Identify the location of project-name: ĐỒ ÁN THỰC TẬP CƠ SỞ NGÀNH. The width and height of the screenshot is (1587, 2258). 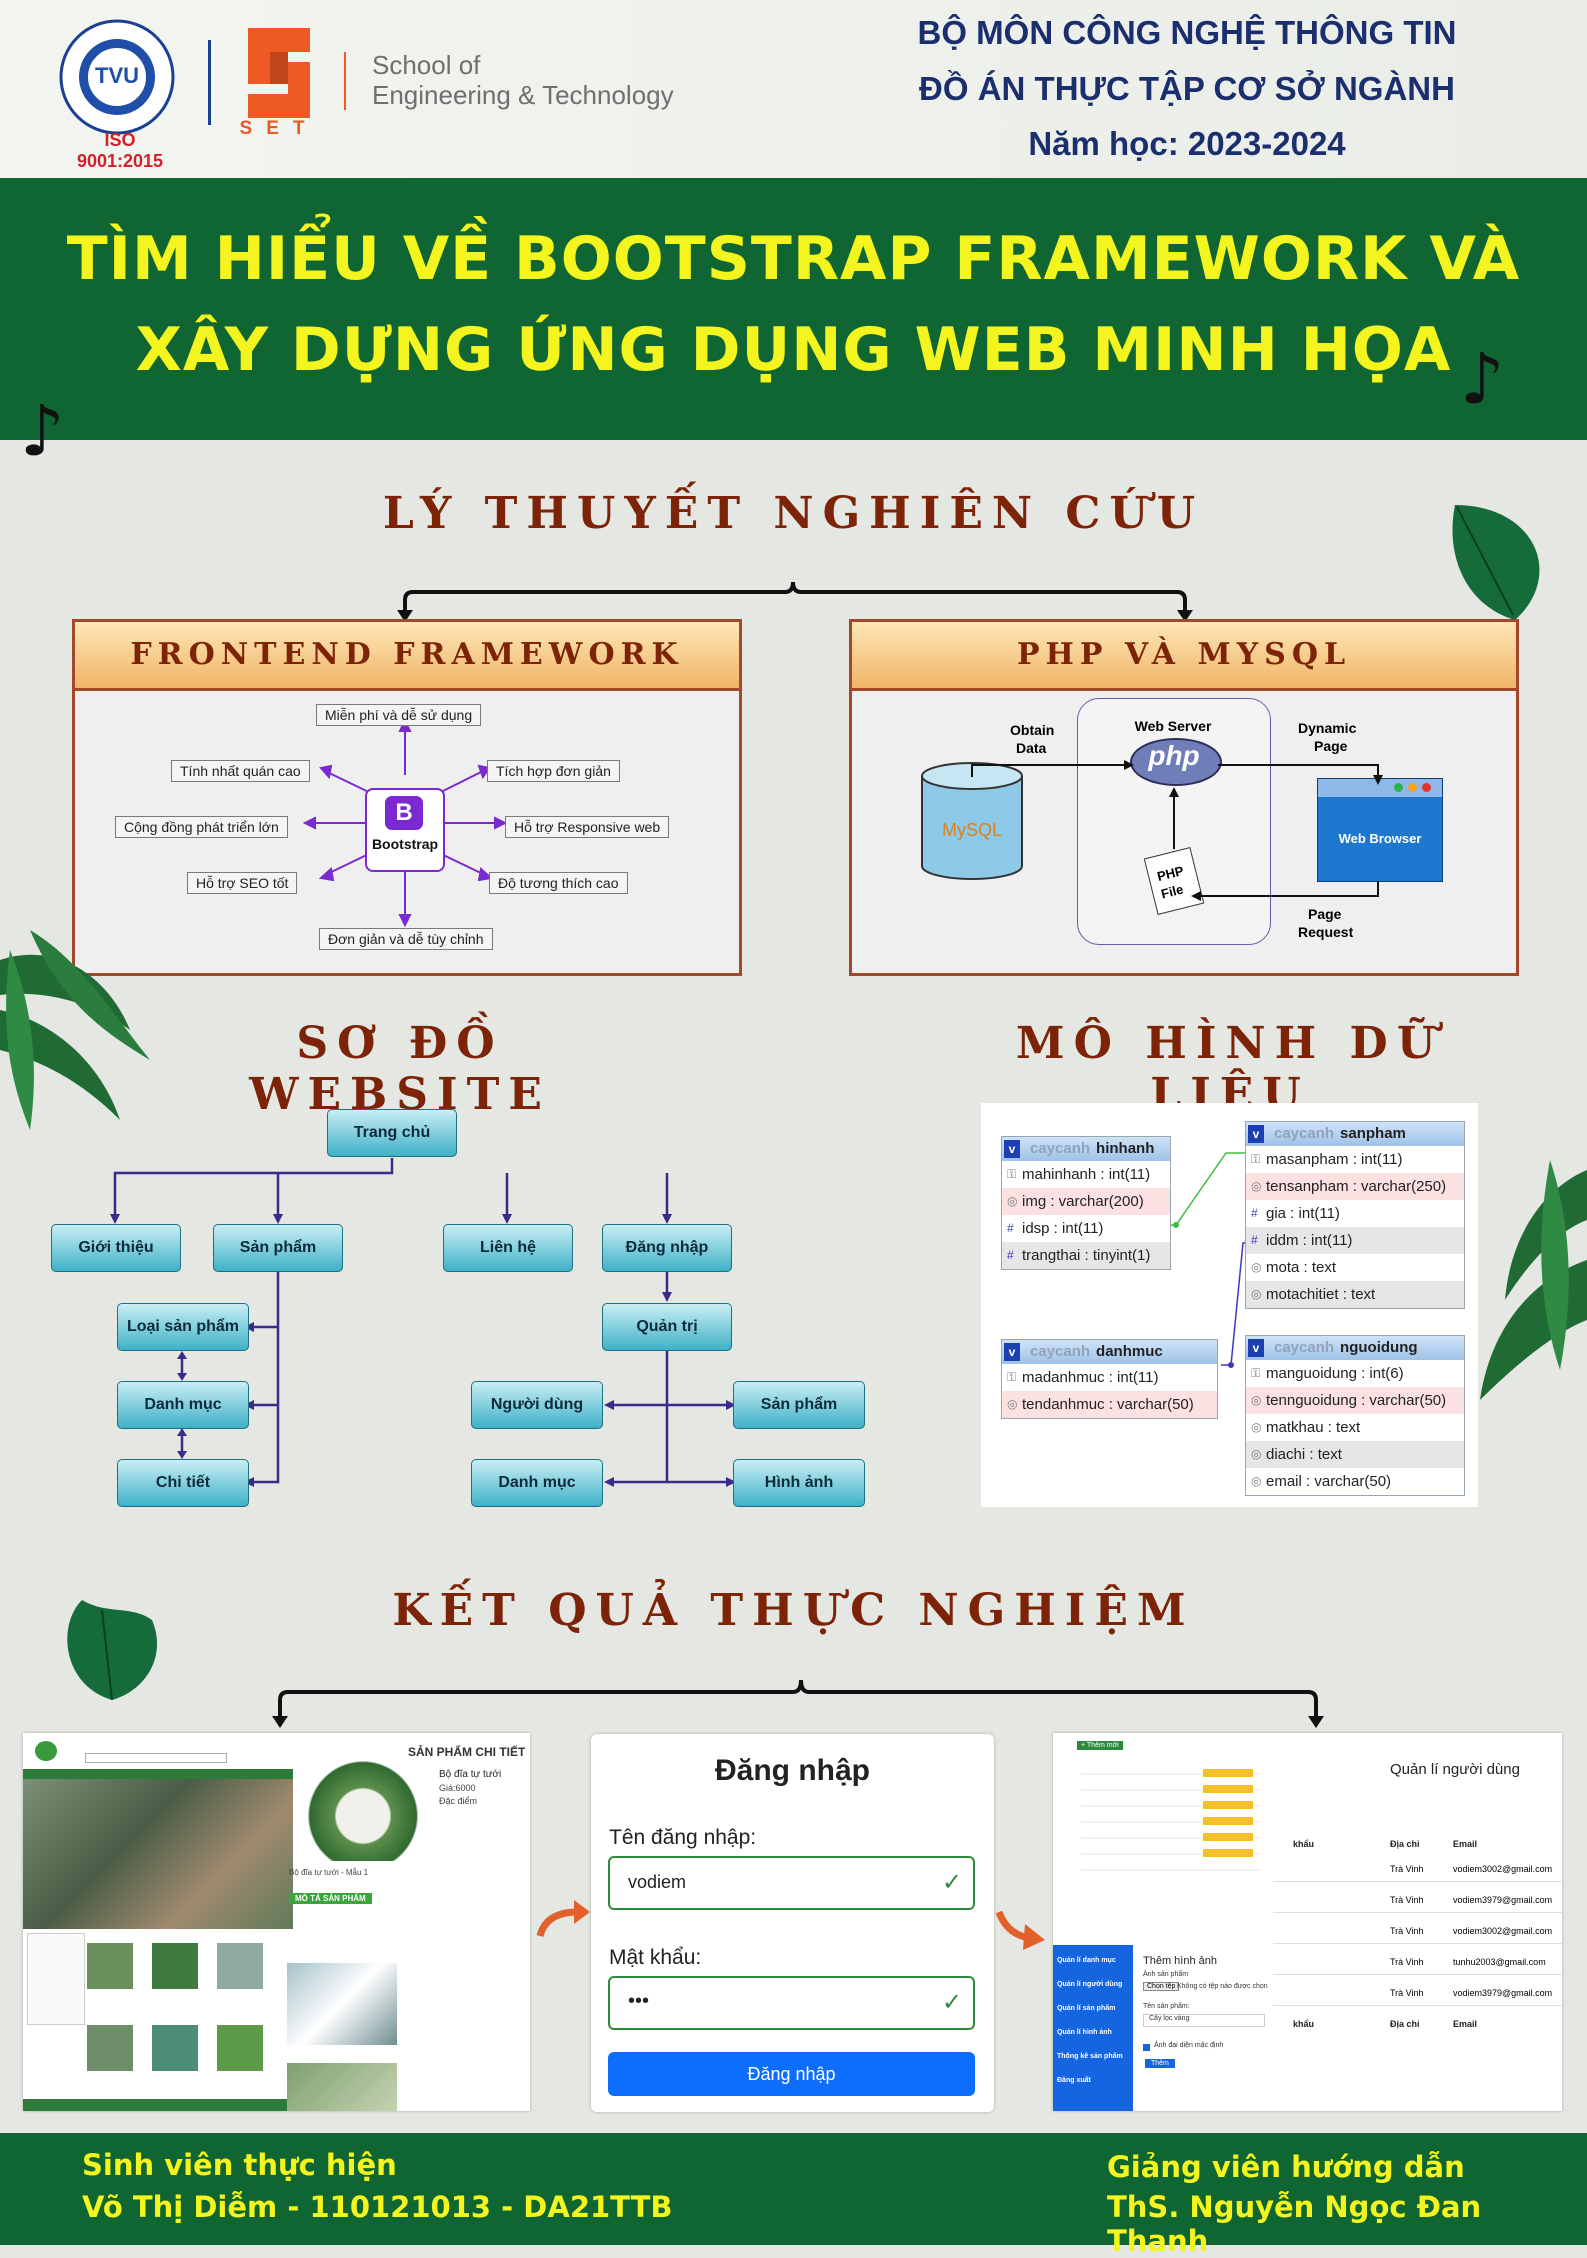
(1187, 88).